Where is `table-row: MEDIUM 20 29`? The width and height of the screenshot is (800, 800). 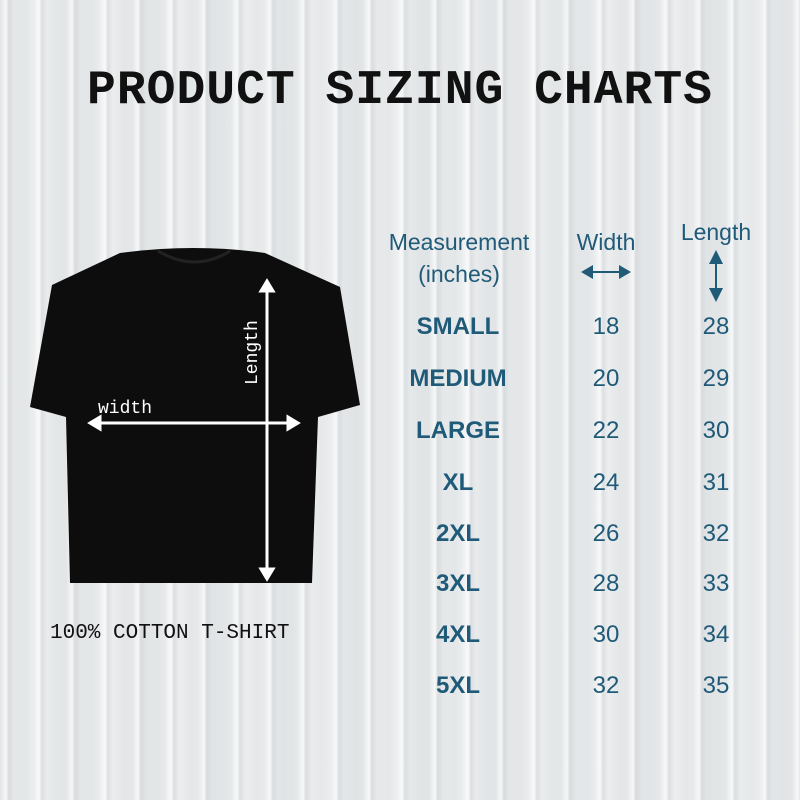 table-row: MEDIUM 20 29 is located at coordinates (400, 385).